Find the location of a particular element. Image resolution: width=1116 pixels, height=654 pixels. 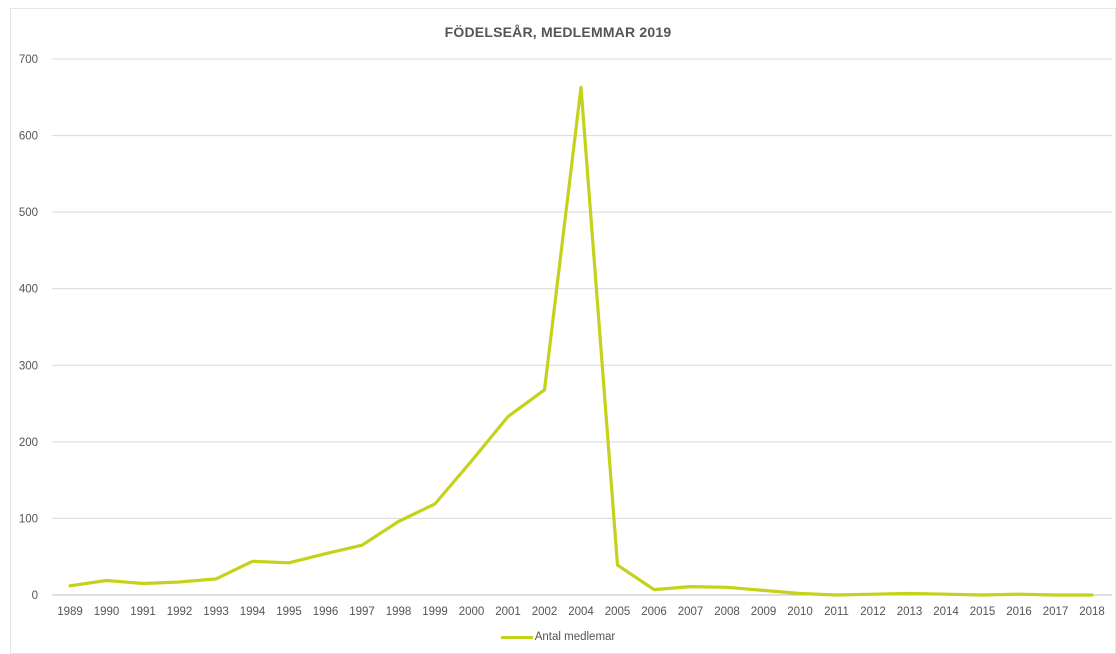

x-tick-label: 1996 is located at coordinates (326, 612).